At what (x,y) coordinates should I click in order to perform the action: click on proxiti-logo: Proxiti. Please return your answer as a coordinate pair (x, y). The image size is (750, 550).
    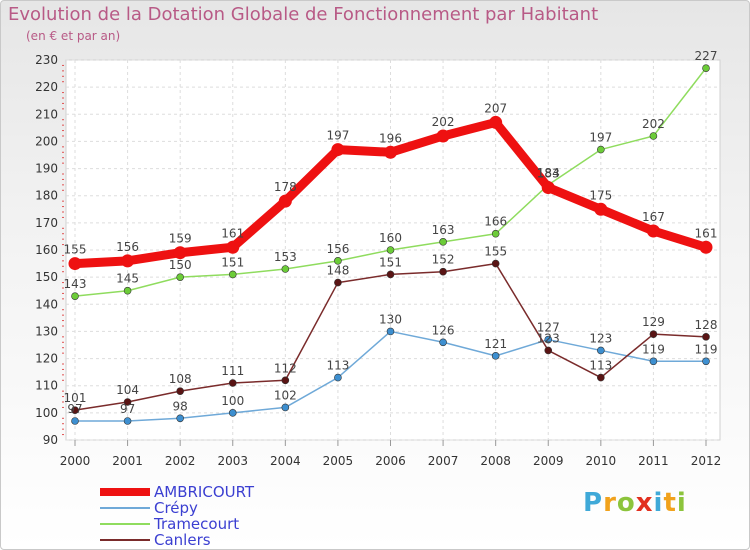
    Looking at the image, I should click on (635, 503).